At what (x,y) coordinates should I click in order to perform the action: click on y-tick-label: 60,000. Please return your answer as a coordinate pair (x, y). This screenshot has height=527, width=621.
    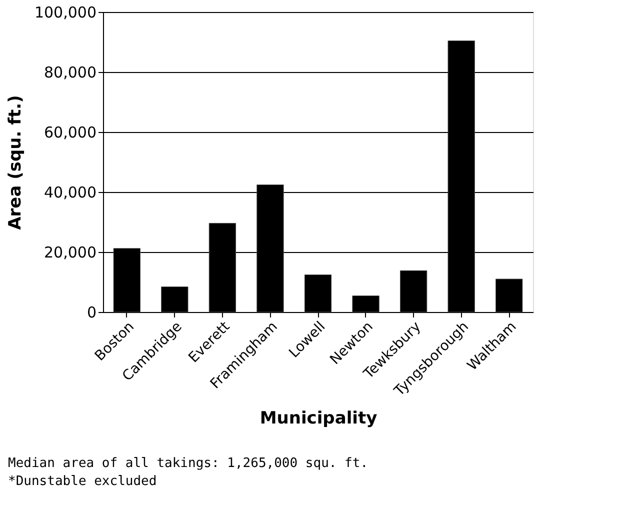
    Looking at the image, I should click on (70, 133).